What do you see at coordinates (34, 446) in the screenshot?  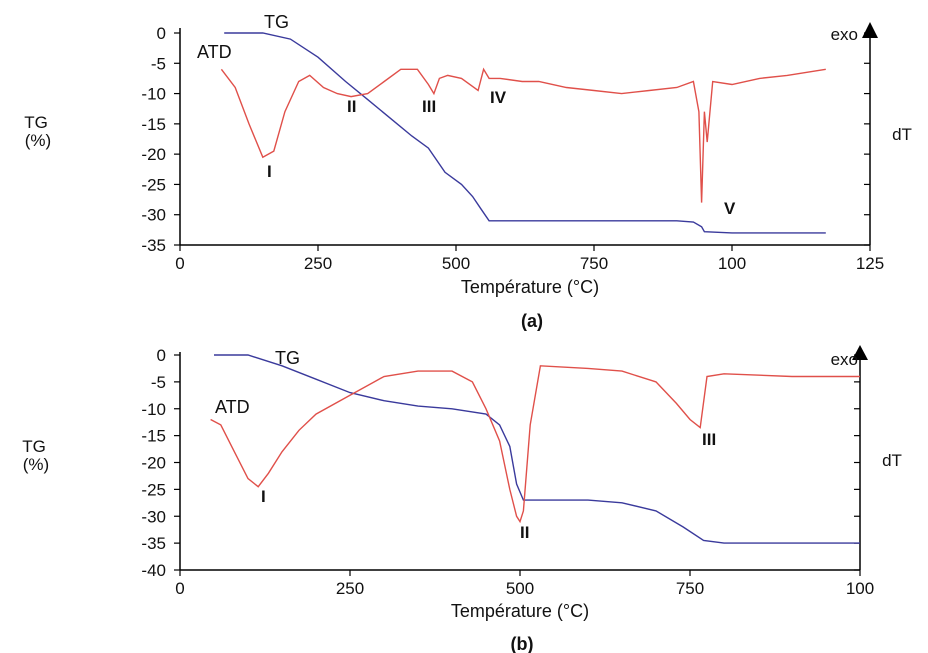 I see `chart-b-ylabel-line1: TG` at bounding box center [34, 446].